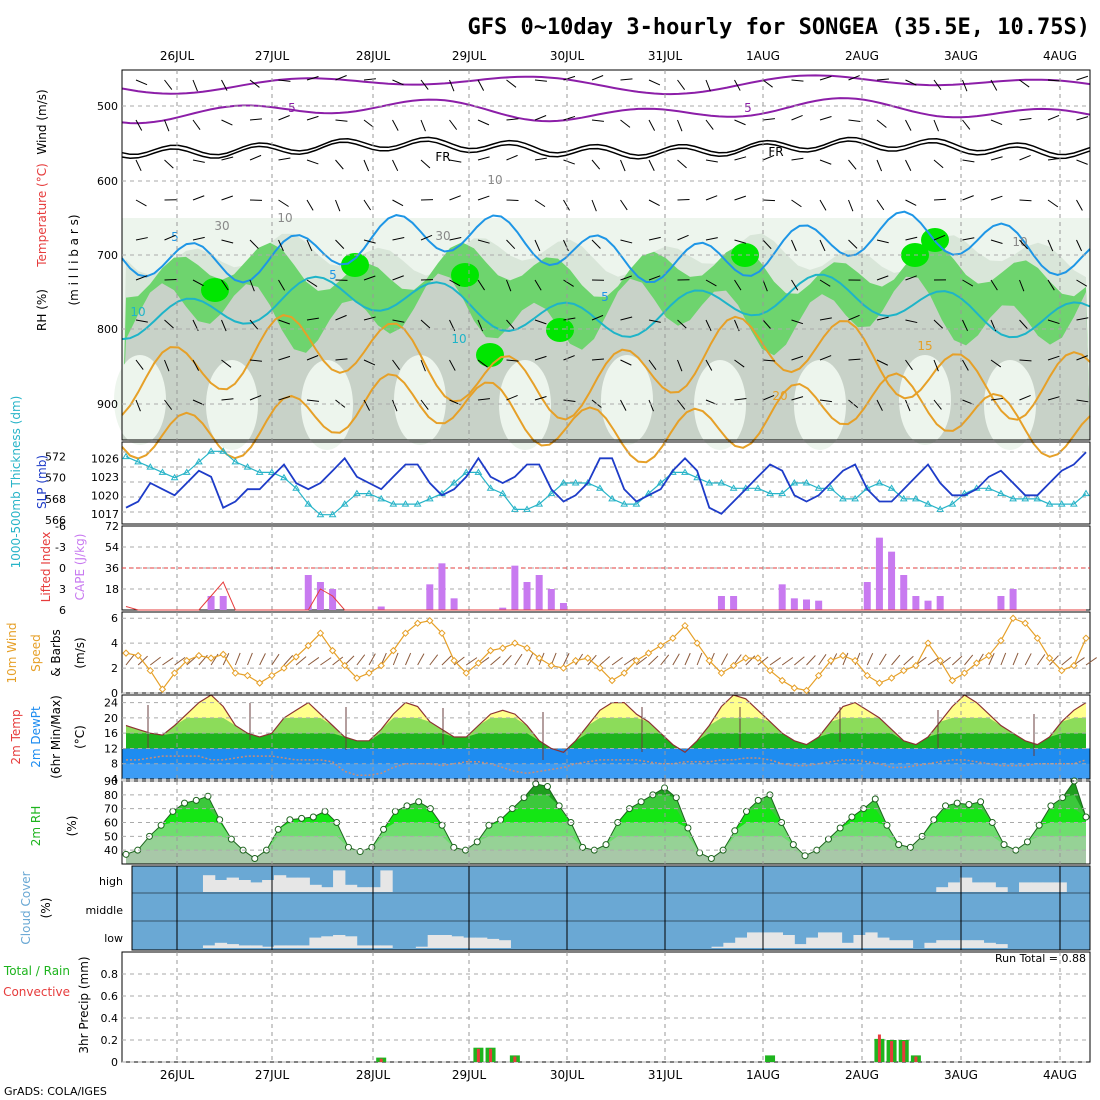  I want to click on cape-lifted-index-panel: 6 3 0 -3 -6 18 36 54 72, so click(573, 568).